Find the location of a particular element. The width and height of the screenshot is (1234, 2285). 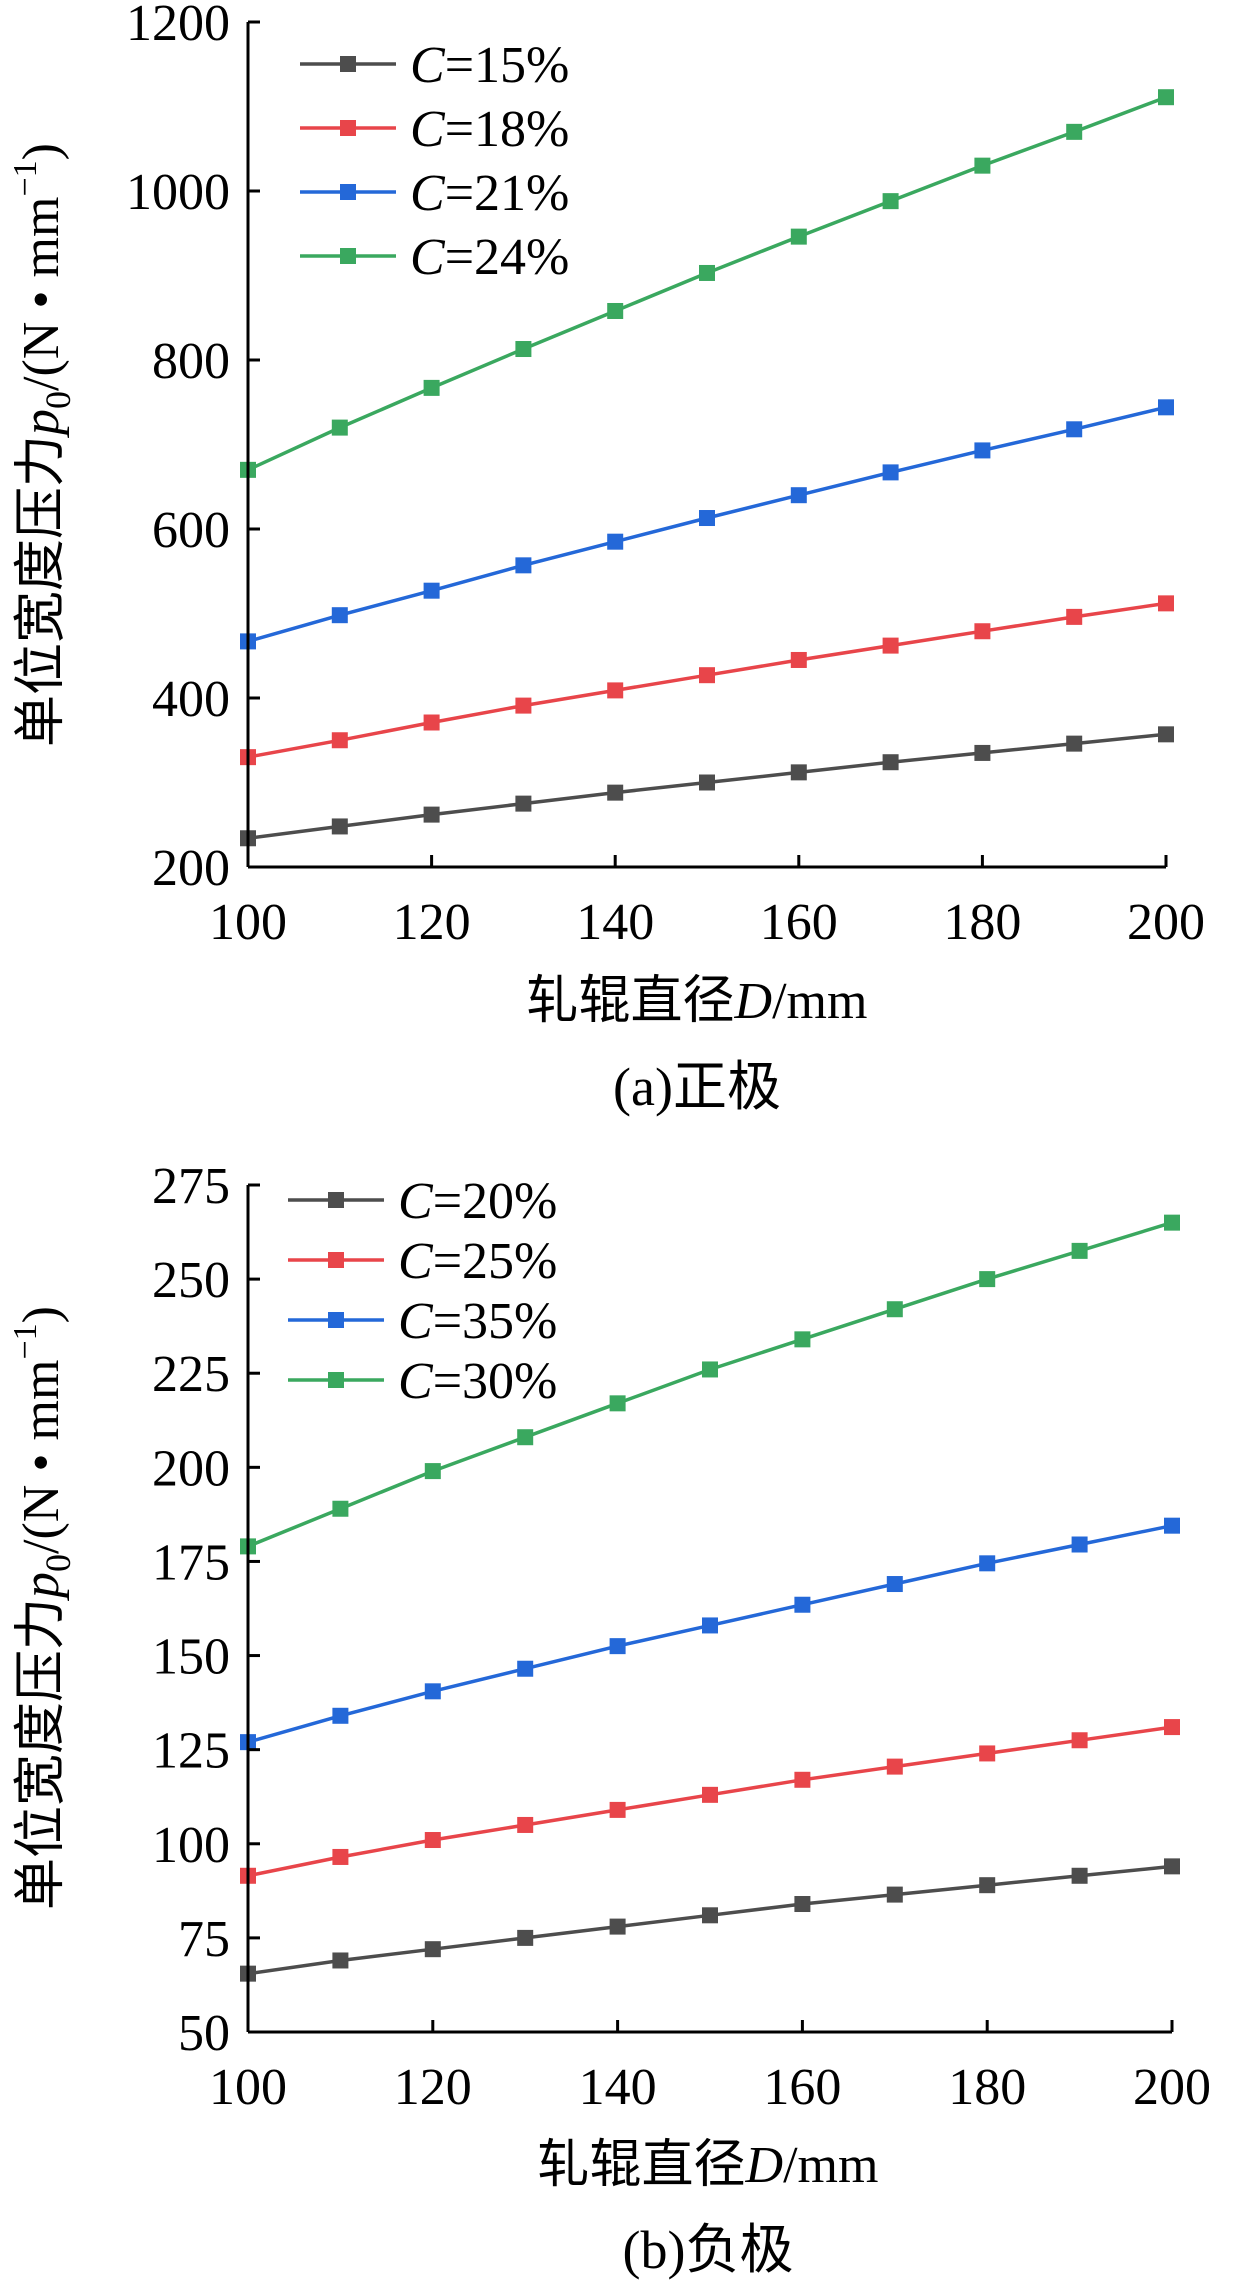

y-tick-label: 175 is located at coordinates (191, 1562).